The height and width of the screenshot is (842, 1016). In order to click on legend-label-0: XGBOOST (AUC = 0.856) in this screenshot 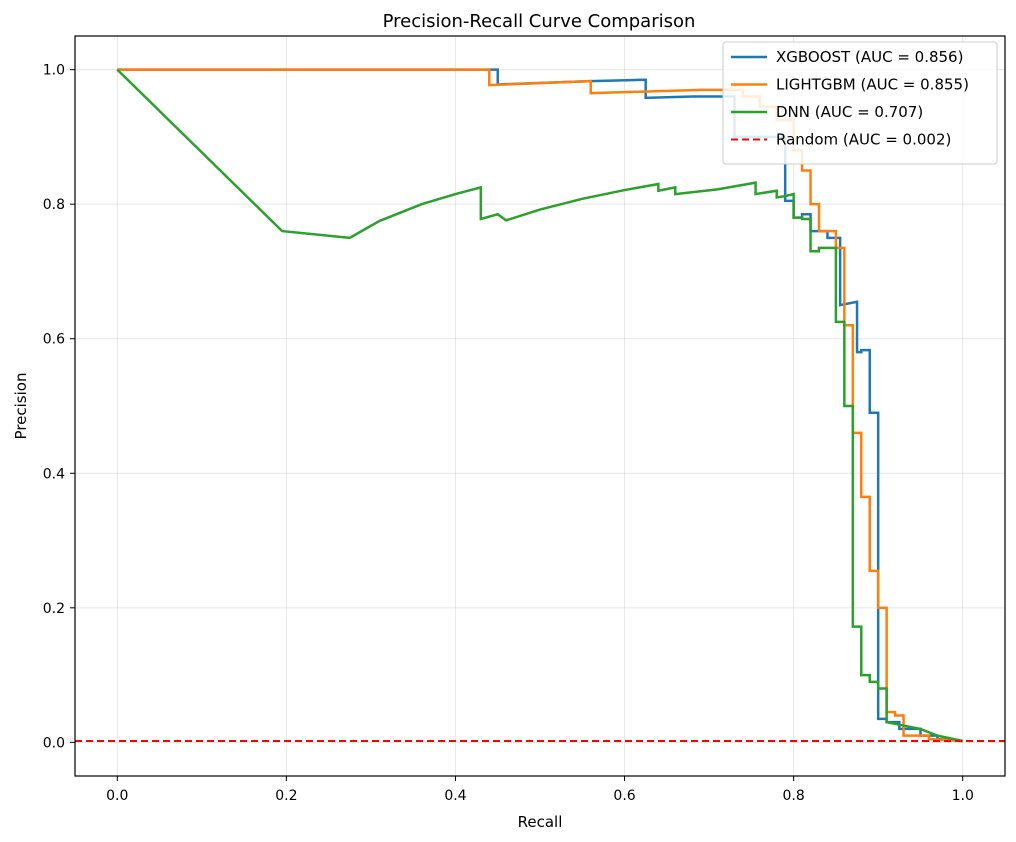, I will do `click(869, 57)`.